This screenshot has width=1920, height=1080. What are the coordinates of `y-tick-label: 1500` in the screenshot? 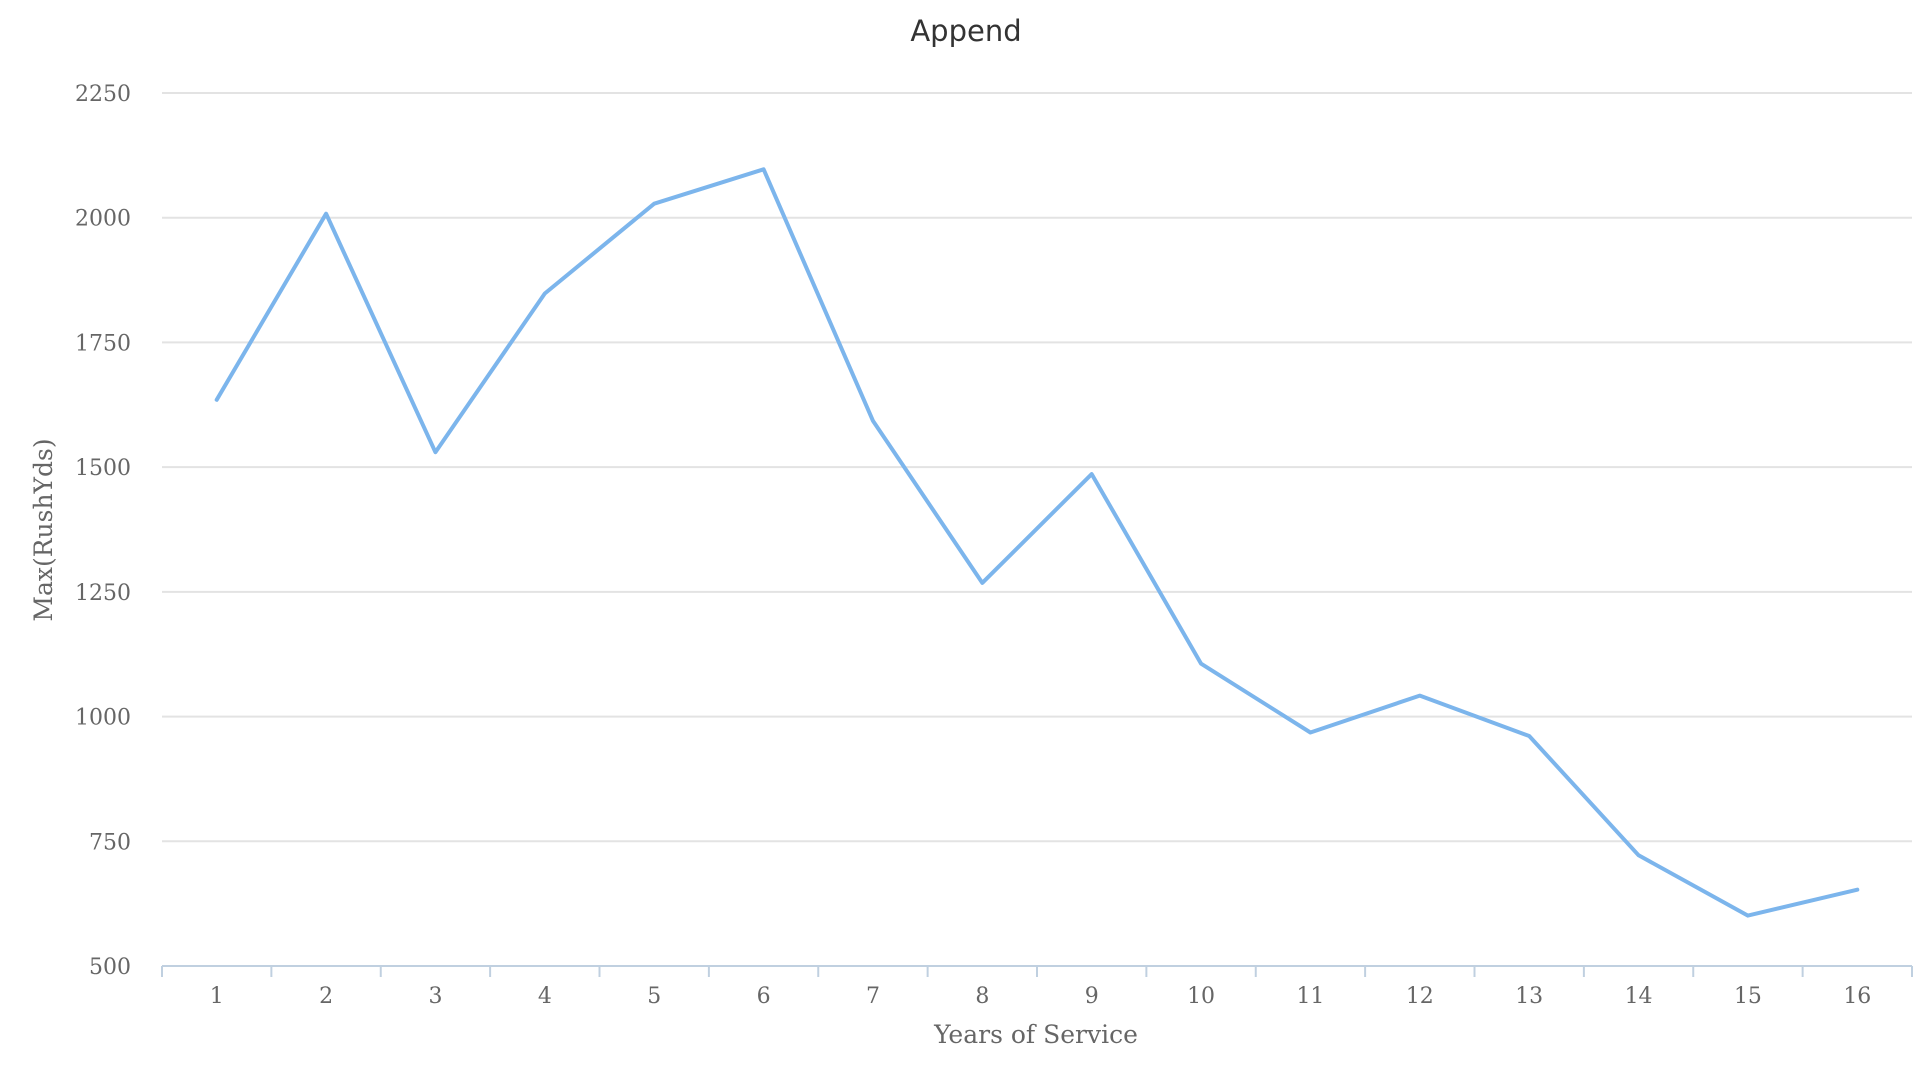 It's located at (103, 468).